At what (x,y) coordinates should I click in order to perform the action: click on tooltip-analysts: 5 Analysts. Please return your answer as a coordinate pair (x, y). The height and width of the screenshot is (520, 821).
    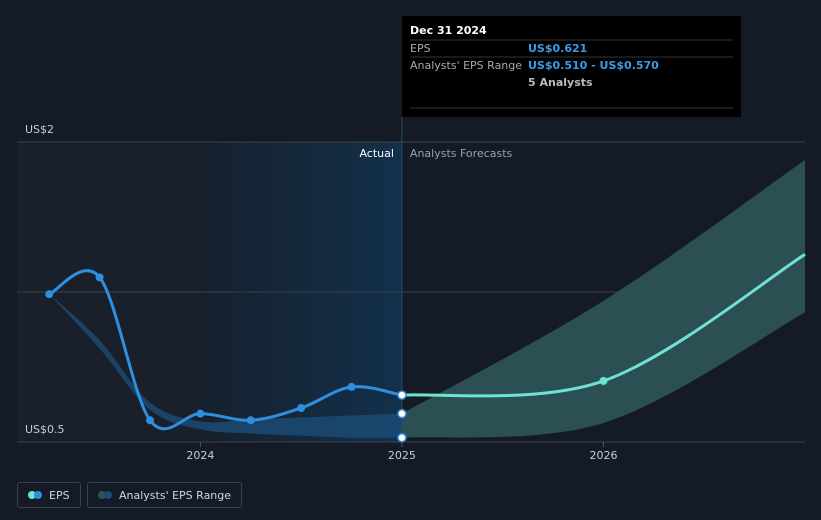
    Looking at the image, I should click on (560, 82).